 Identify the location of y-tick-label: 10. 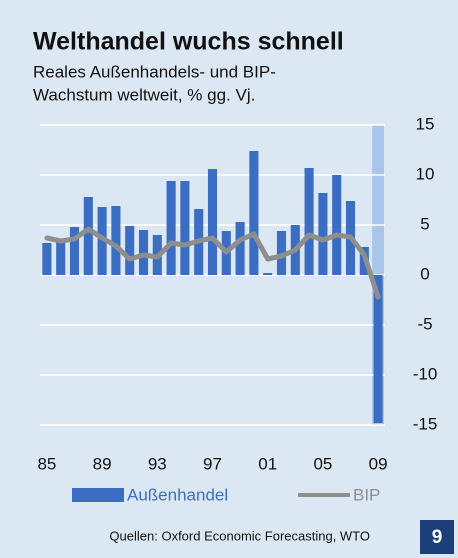
(425, 173).